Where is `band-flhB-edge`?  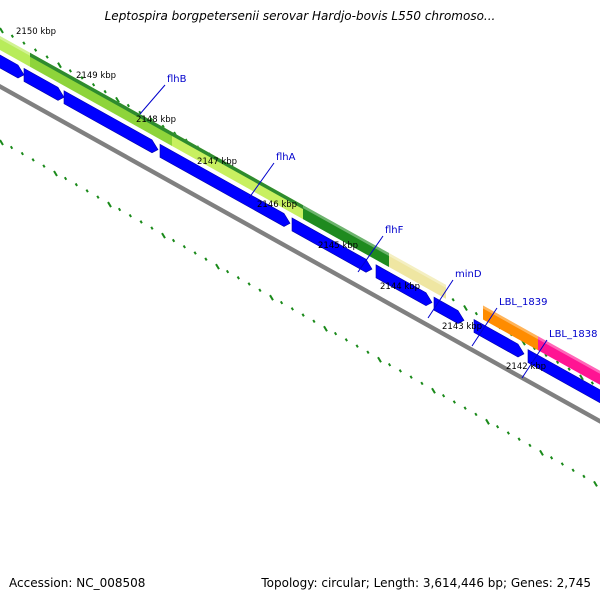
band-flhB-edge is located at coordinates (101, 94).